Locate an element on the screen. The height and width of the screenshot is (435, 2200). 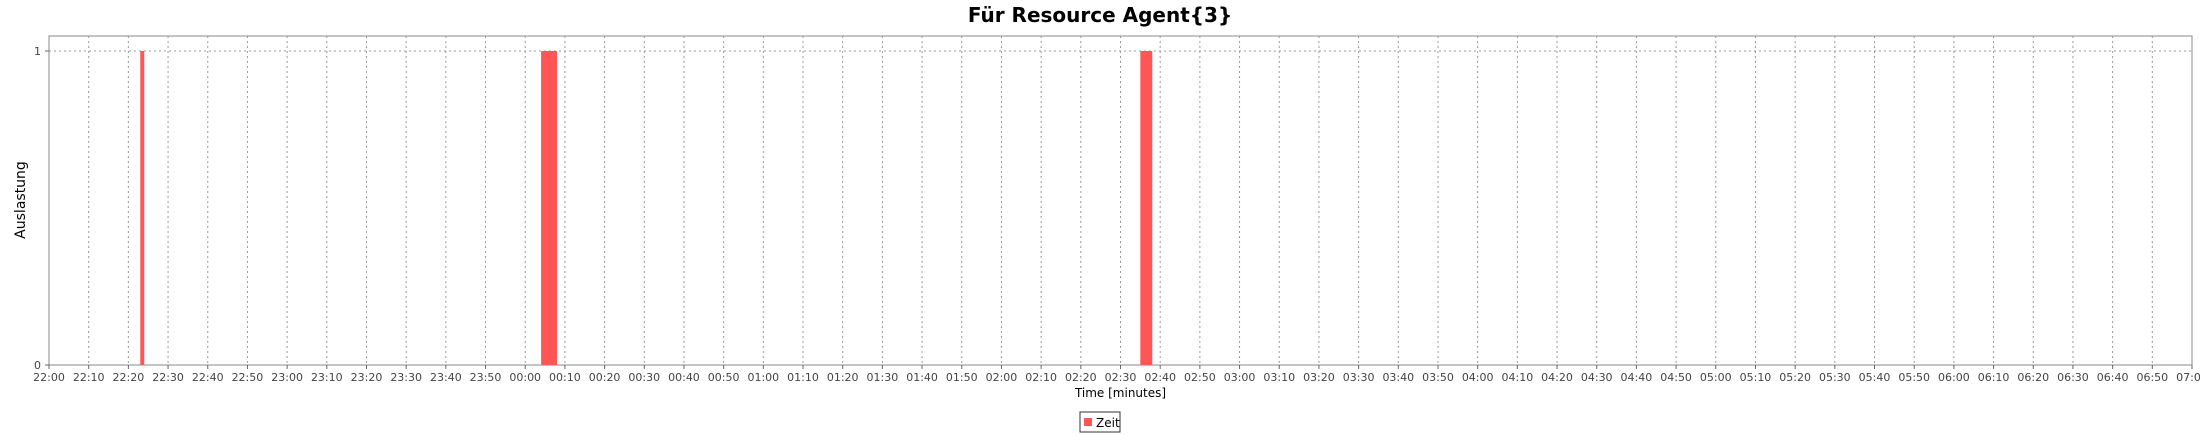
x-tick-label: 02:40 is located at coordinates (1160, 377).